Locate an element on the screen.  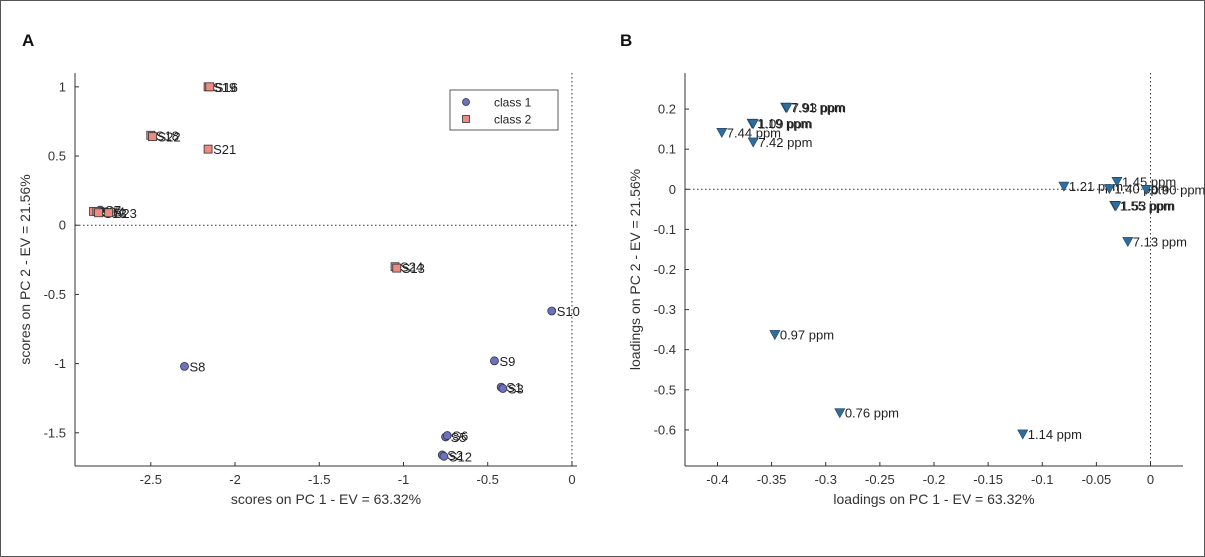
y-tick-label: -0.4 is located at coordinates (665, 349).